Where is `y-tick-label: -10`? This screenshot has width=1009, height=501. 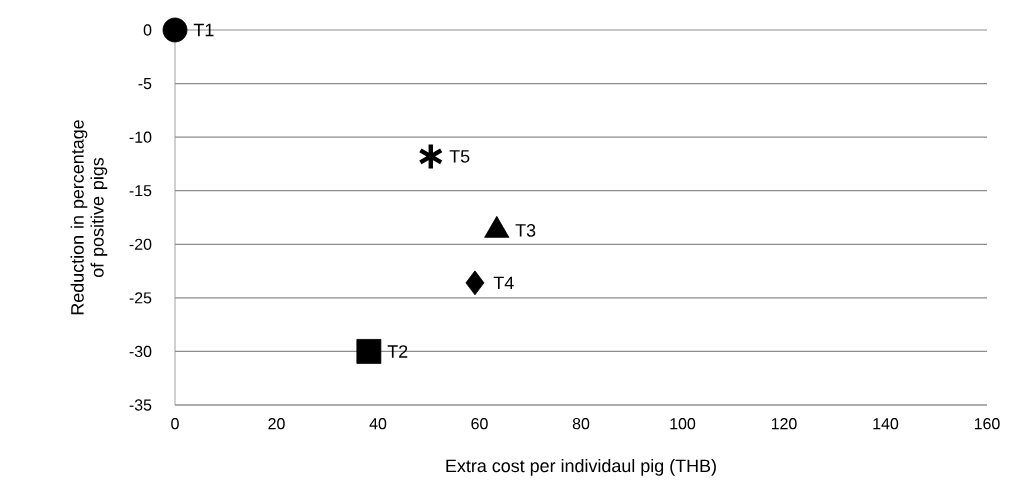
y-tick-label: -10 is located at coordinates (140, 137).